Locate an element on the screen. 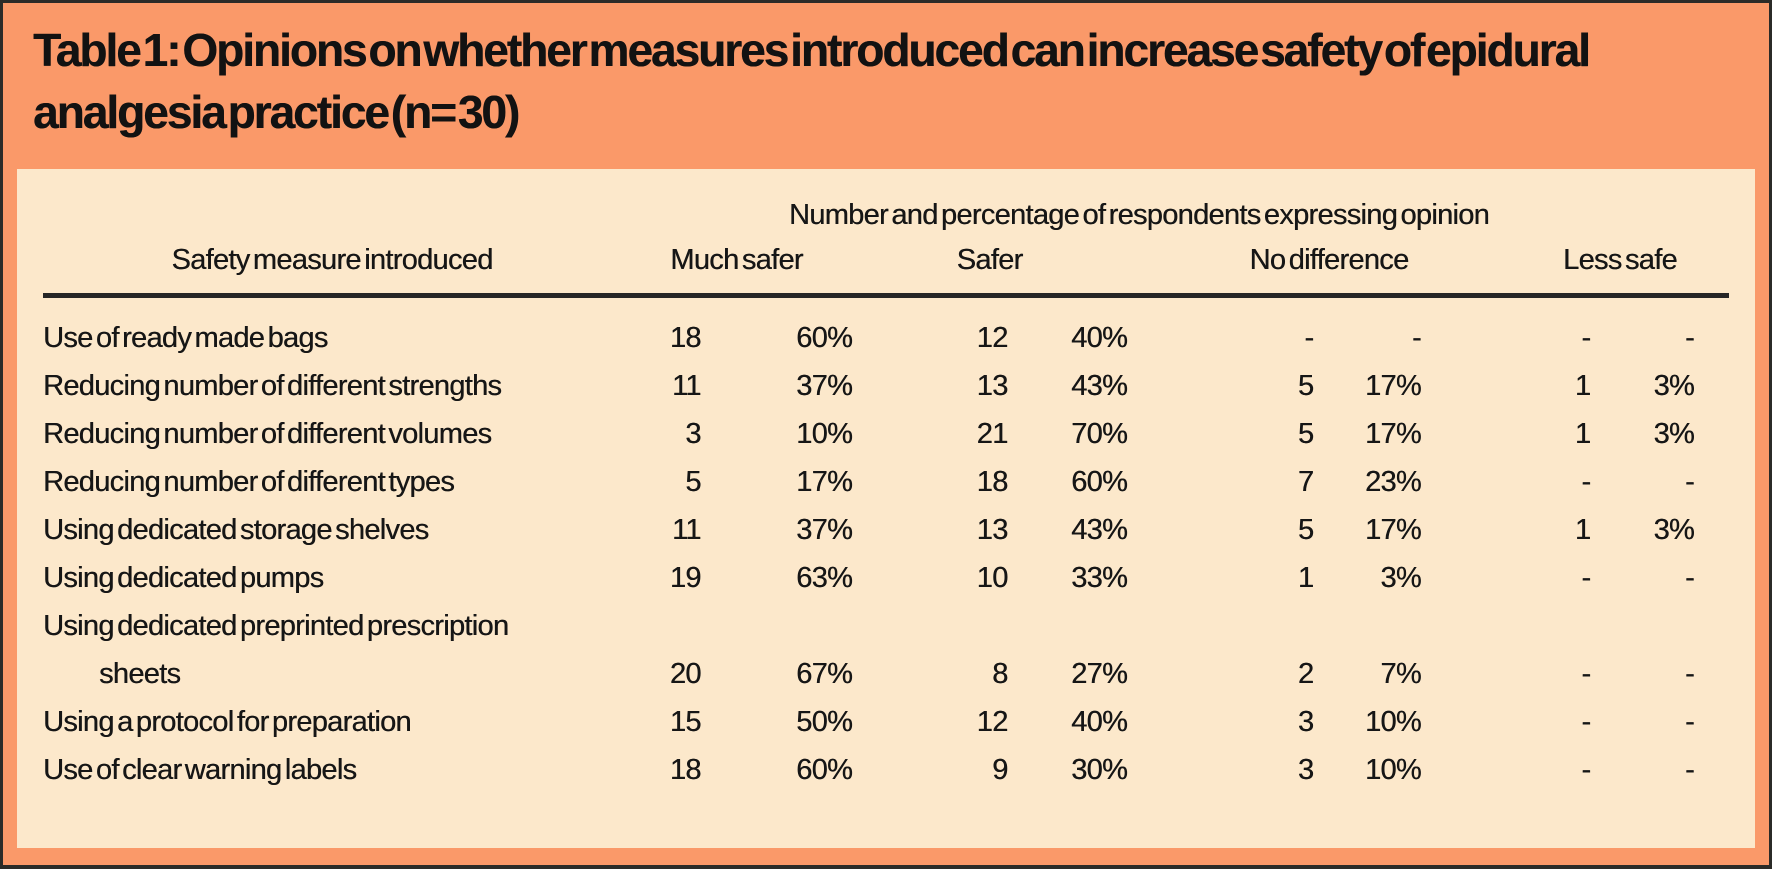 The height and width of the screenshot is (869, 1772). table-title-line-2: analgesia practice (n= 30) is located at coordinates (276, 112).